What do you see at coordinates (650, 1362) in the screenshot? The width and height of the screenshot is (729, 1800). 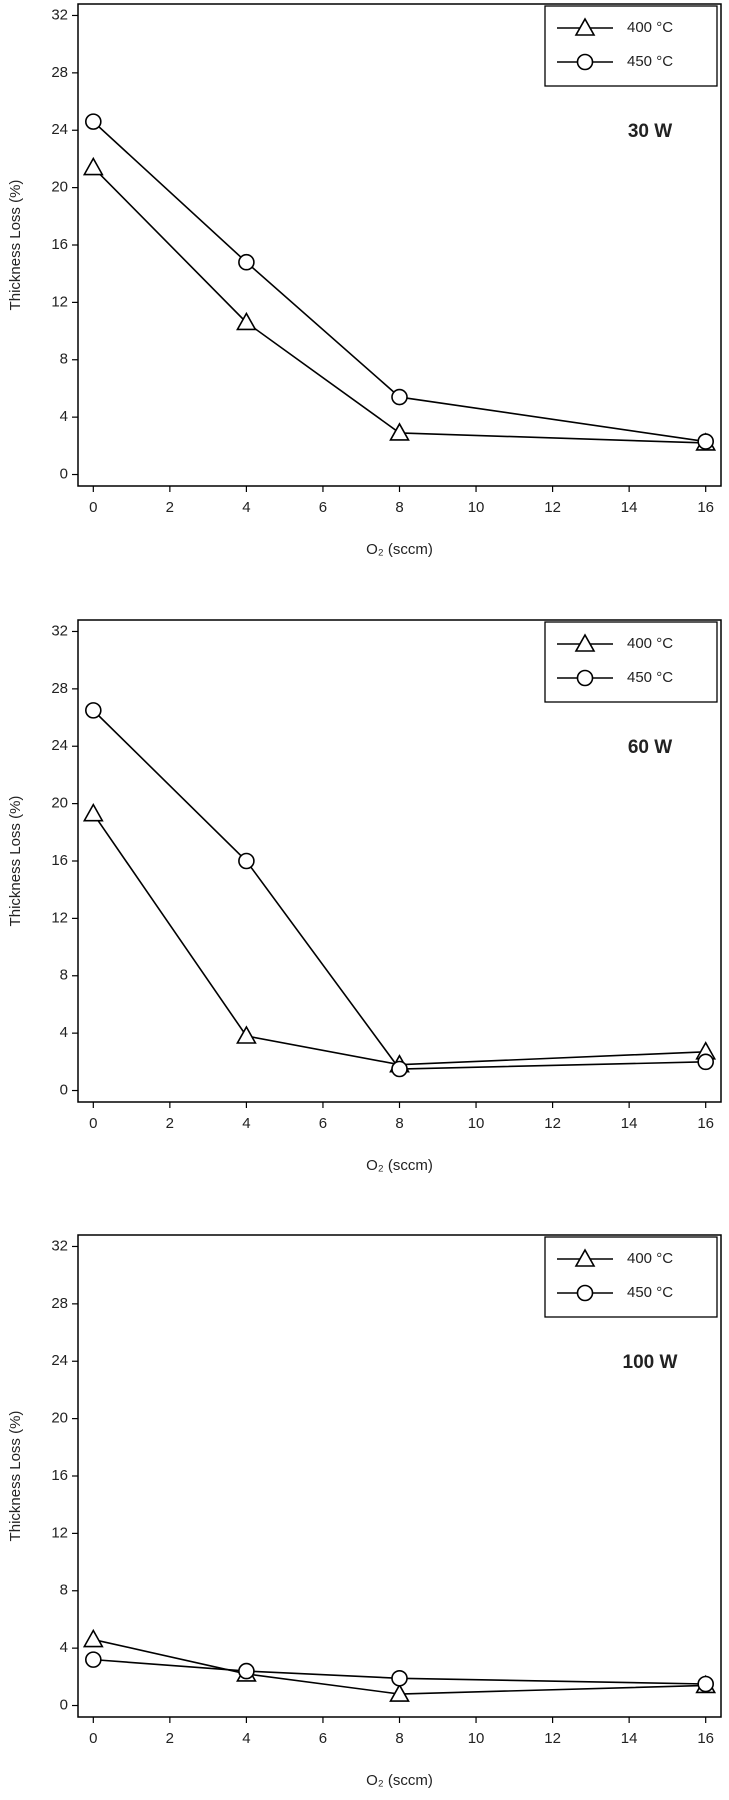 I see `annotation: 100 W` at bounding box center [650, 1362].